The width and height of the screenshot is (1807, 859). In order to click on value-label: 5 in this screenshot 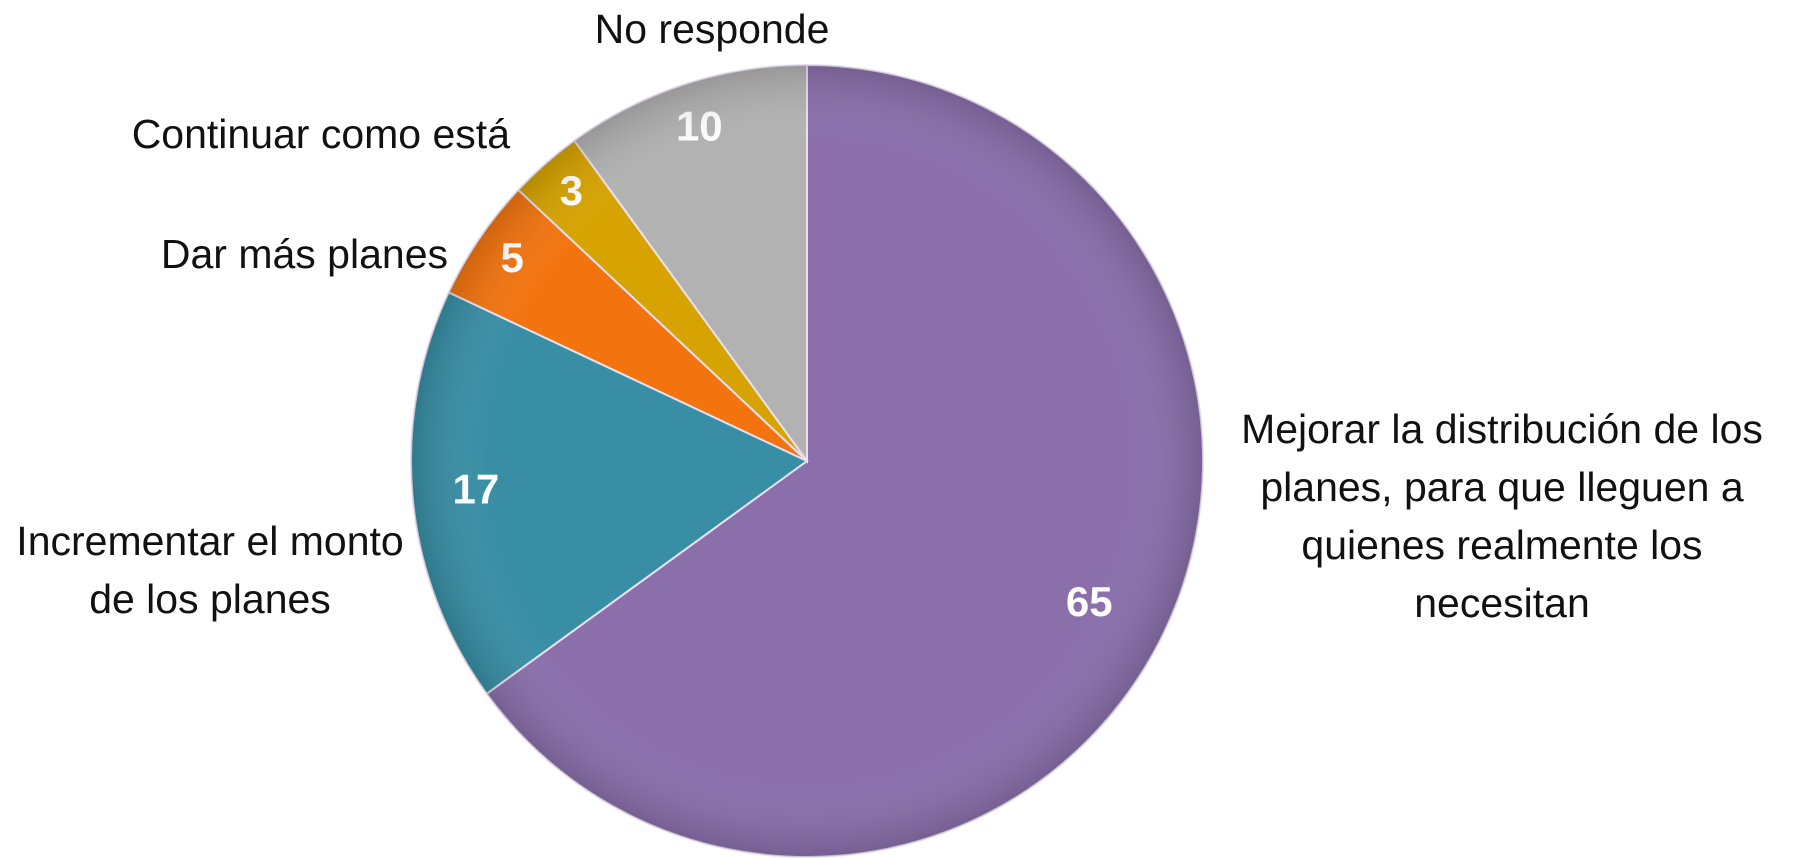, I will do `click(512, 257)`.